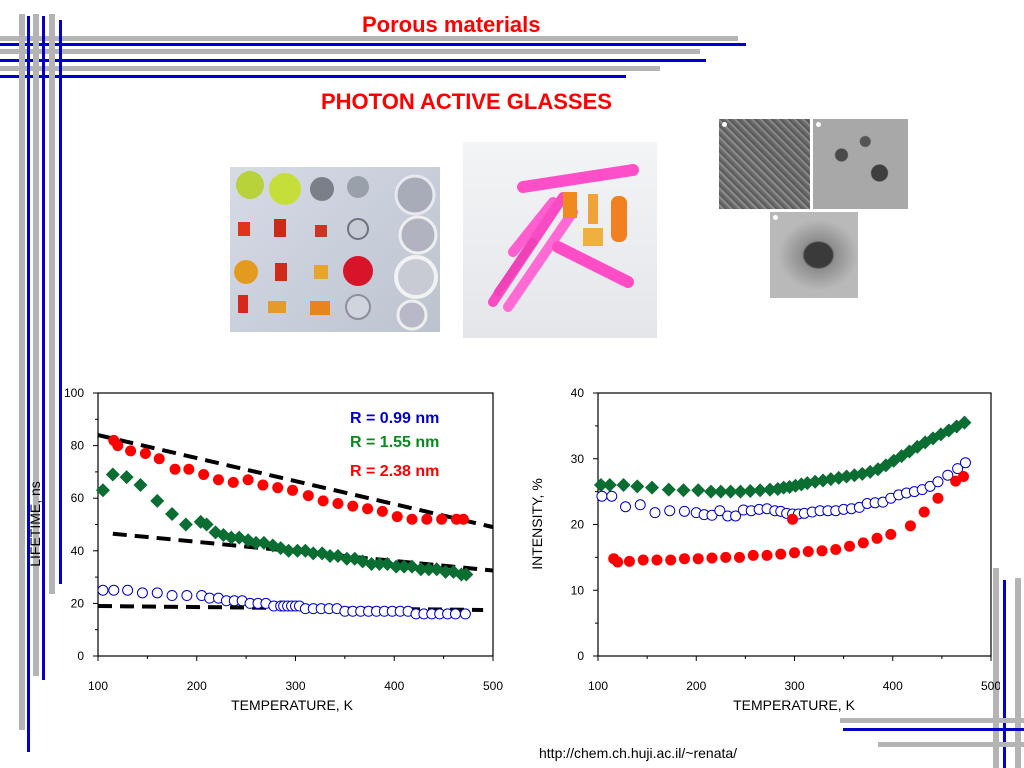  What do you see at coordinates (295, 481) in the screenshot?
I see `fit-line` at bounding box center [295, 481].